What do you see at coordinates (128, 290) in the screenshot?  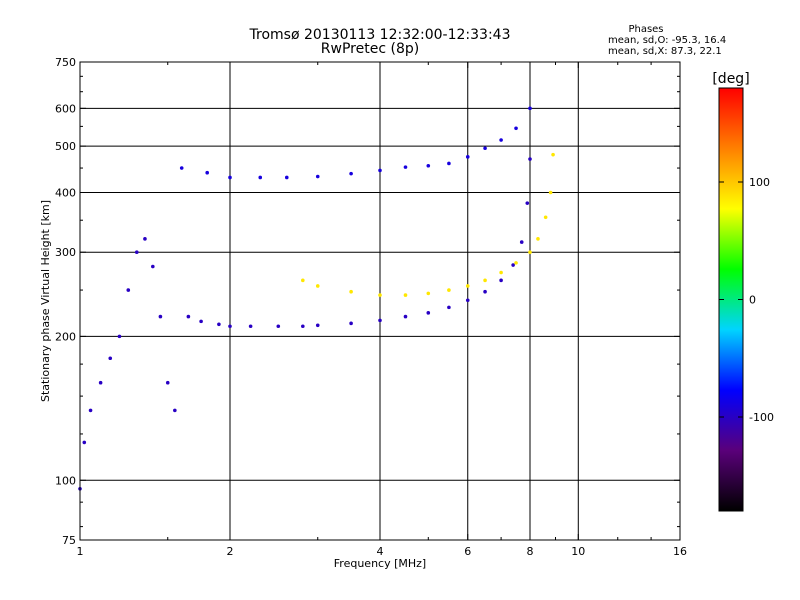 I see `data-point: Low-frequency spread: 1.25 MHz, 250 km` at bounding box center [128, 290].